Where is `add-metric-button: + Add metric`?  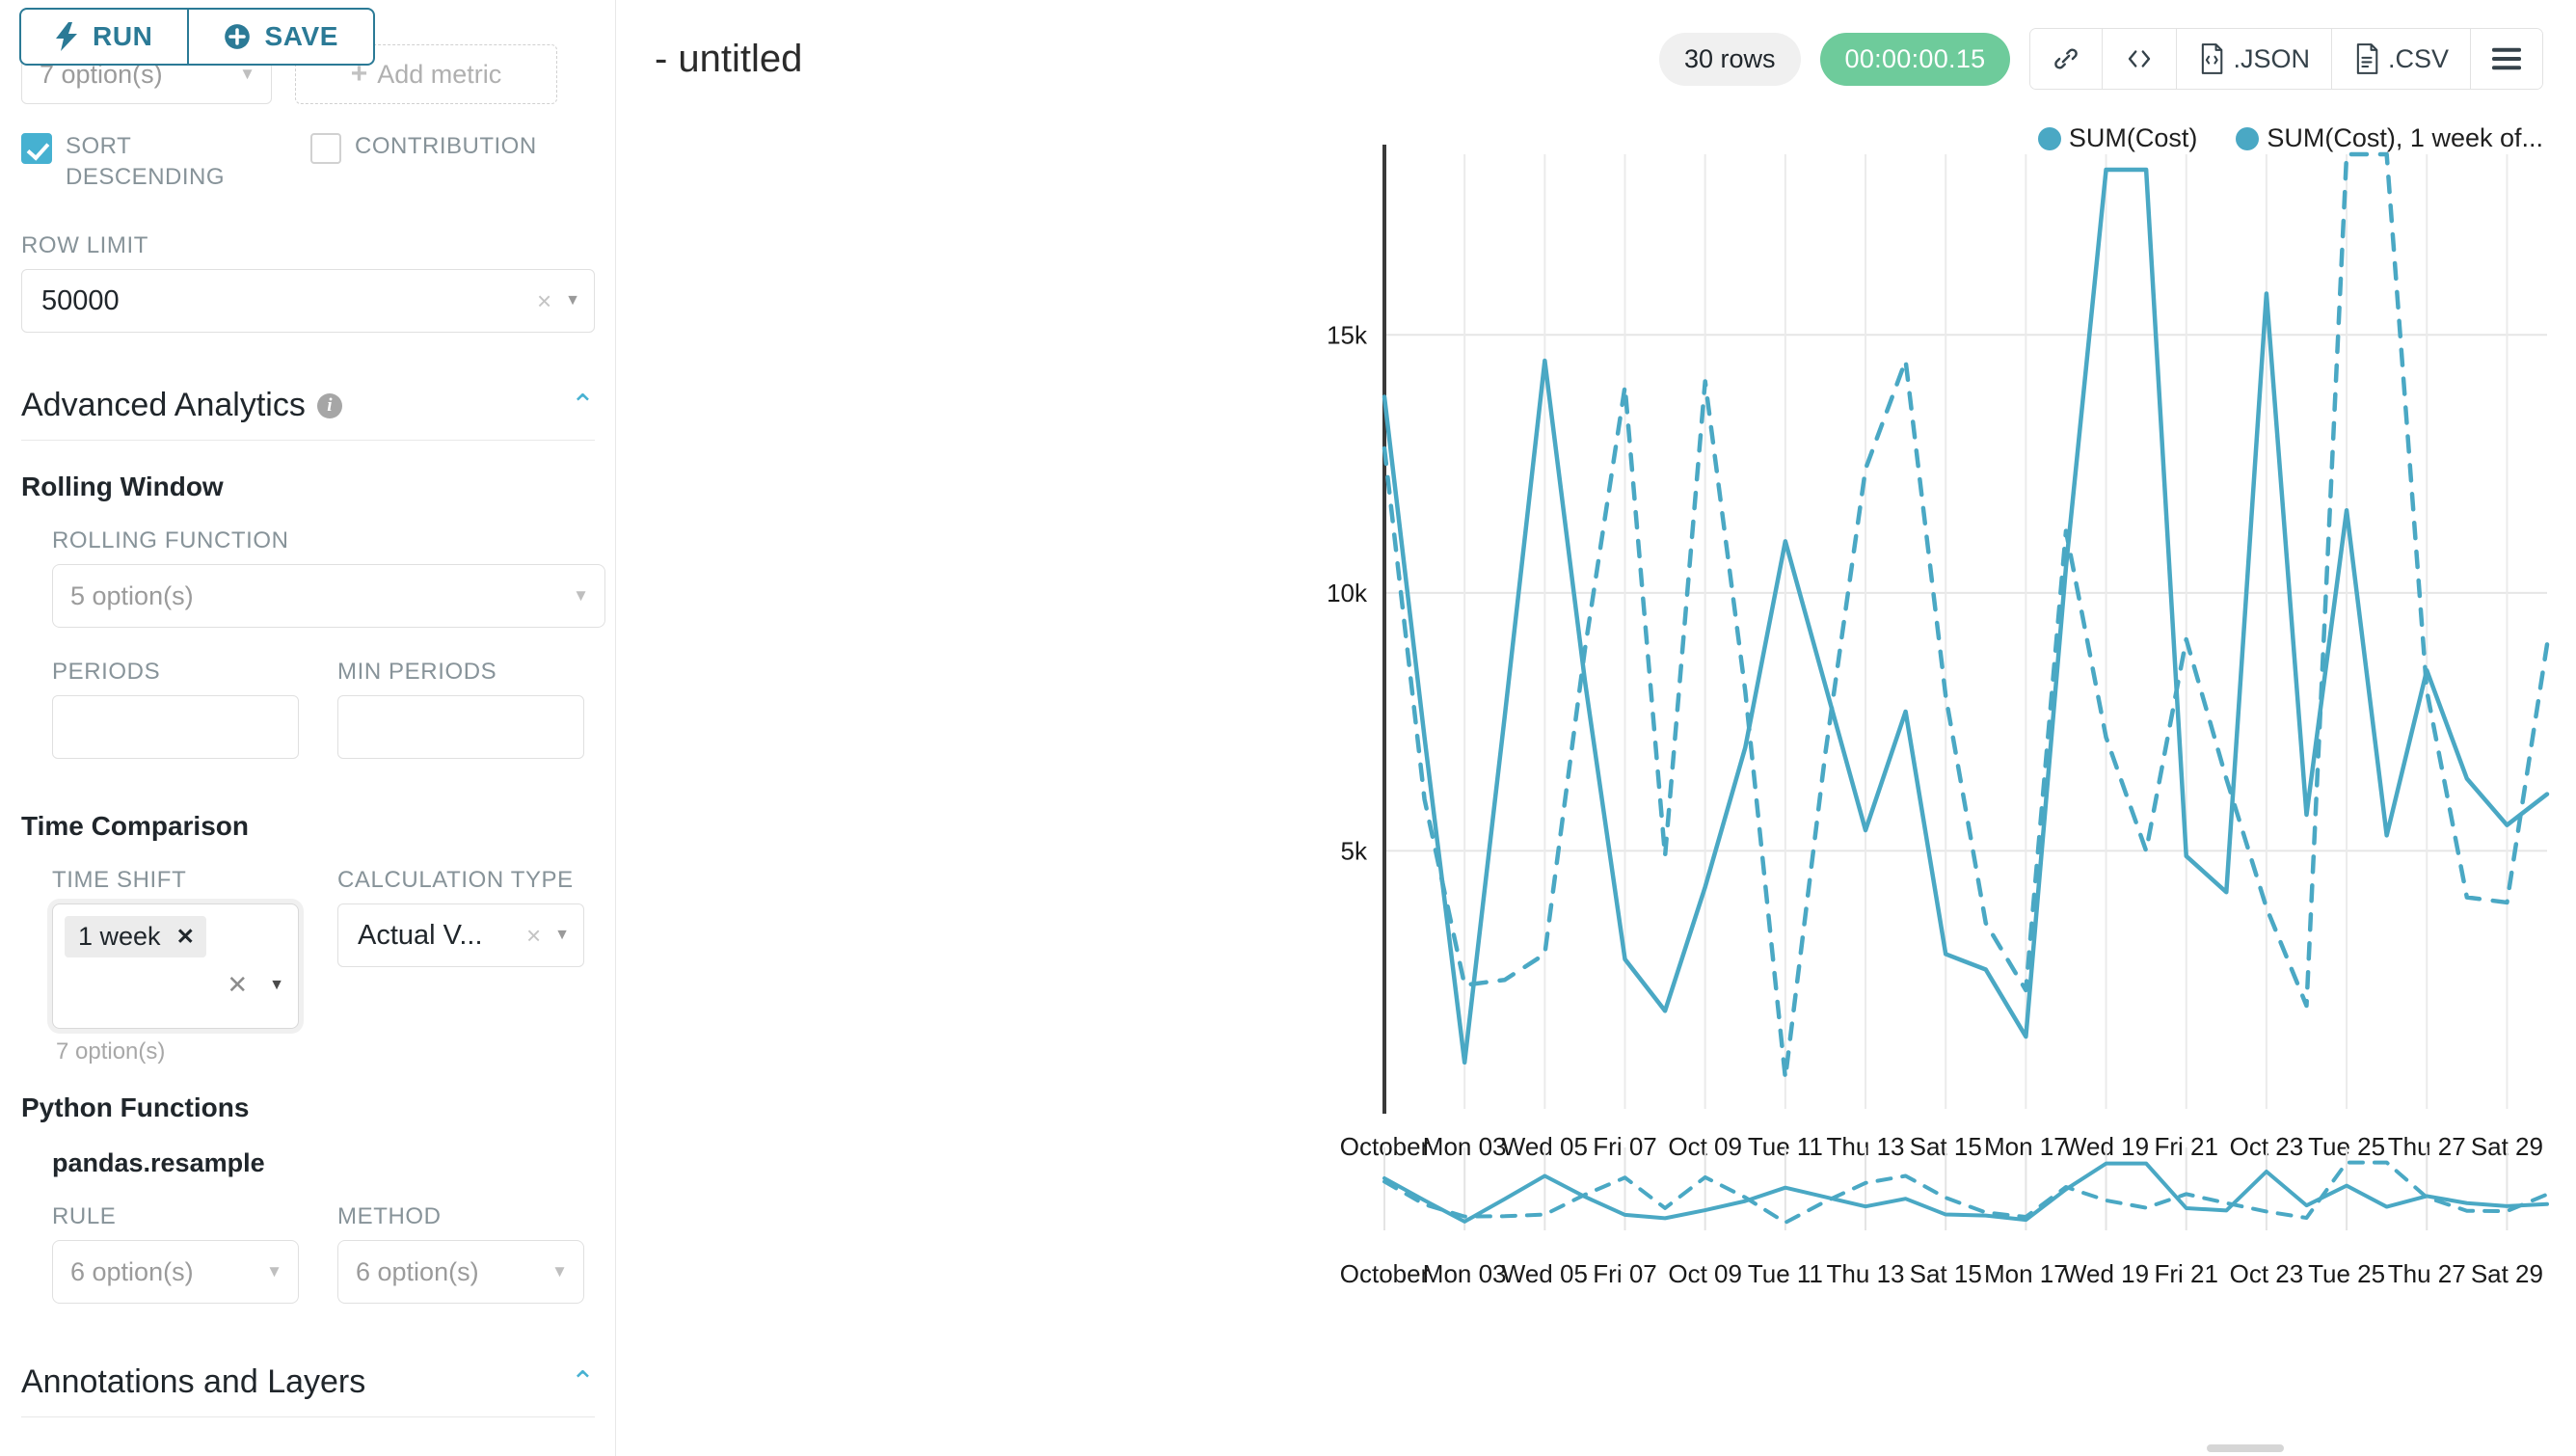
add-metric-button: + Add metric is located at coordinates (426, 74).